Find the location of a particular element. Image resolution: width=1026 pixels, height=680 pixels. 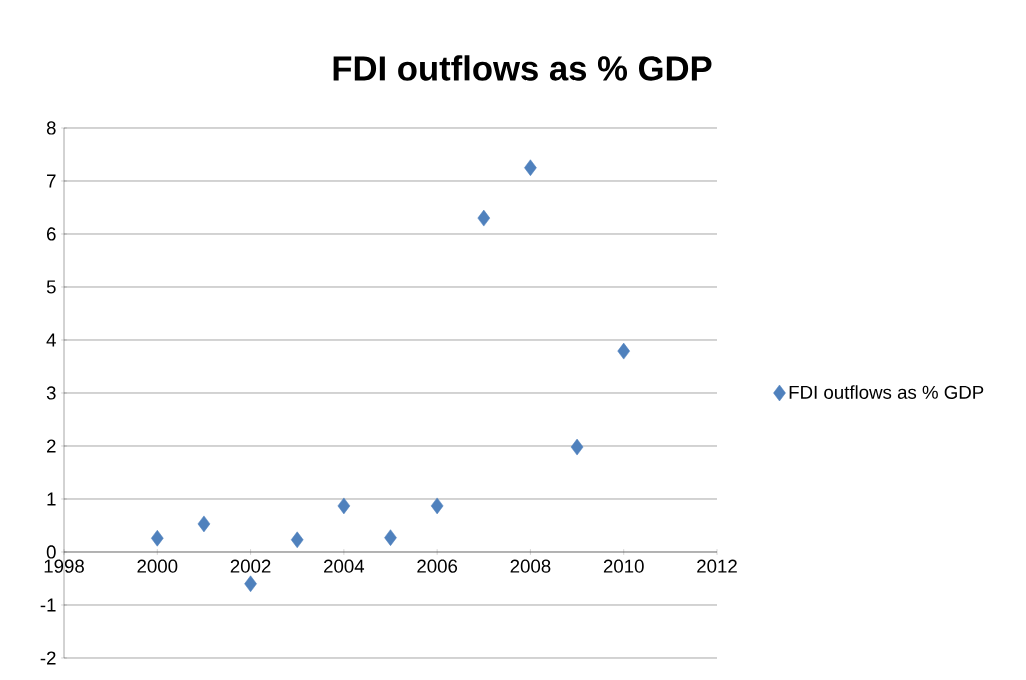

y-tick-label: 5 is located at coordinates (51, 287).